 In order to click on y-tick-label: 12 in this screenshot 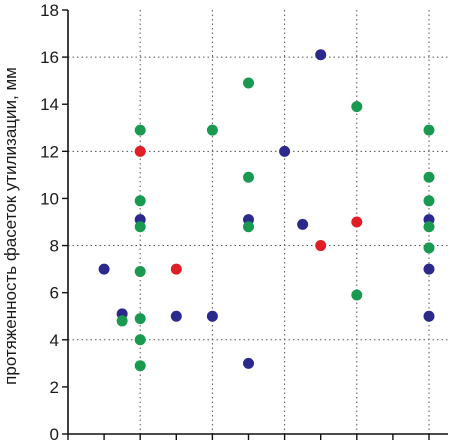, I will do `click(49, 151)`.